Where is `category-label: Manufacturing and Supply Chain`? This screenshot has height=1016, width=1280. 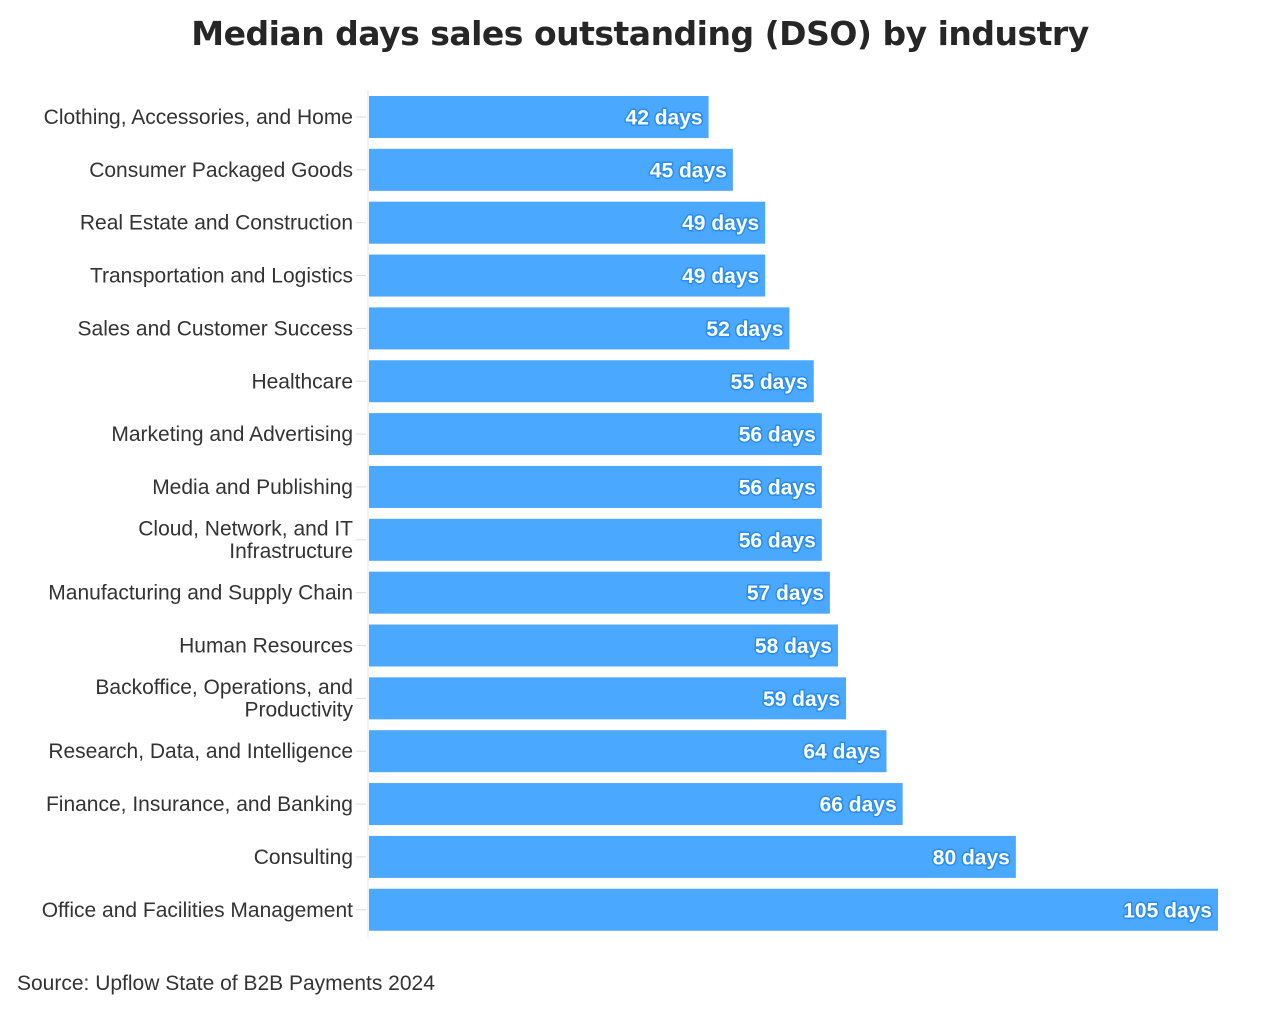
category-label: Manufacturing and Supply Chain is located at coordinates (200, 593).